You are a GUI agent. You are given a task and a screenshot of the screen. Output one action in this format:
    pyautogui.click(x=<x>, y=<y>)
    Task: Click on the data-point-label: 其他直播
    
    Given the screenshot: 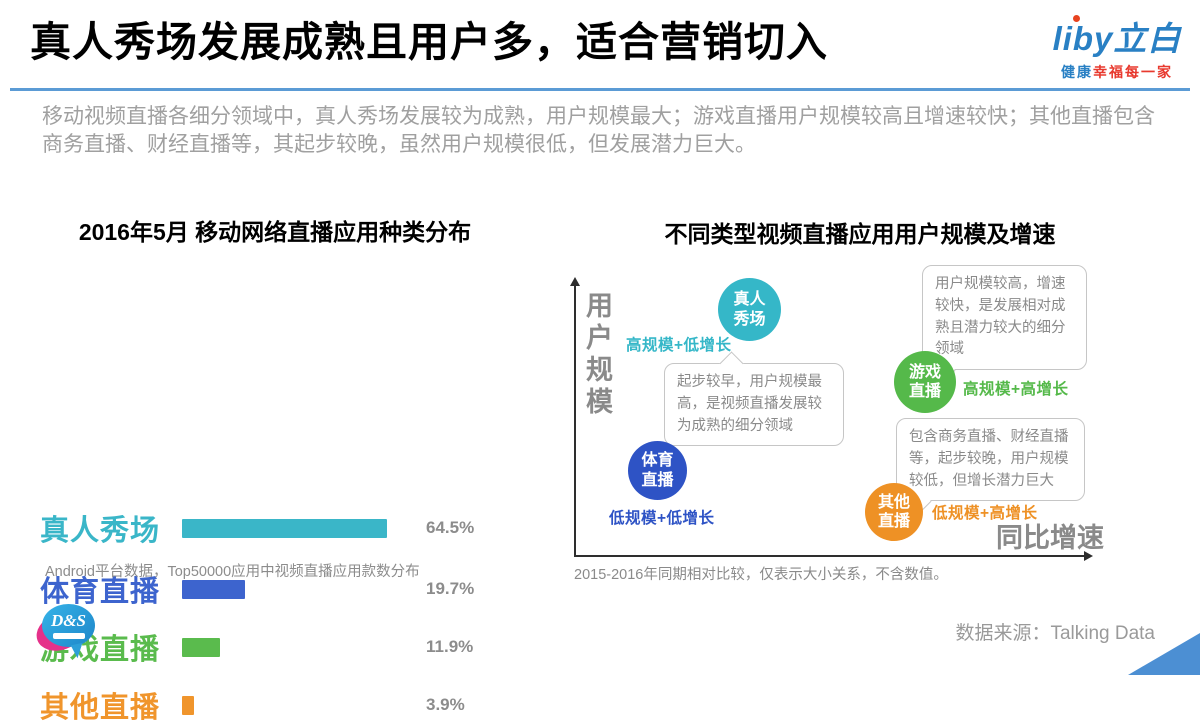 What is the action you would take?
    pyautogui.click(x=893, y=511)
    